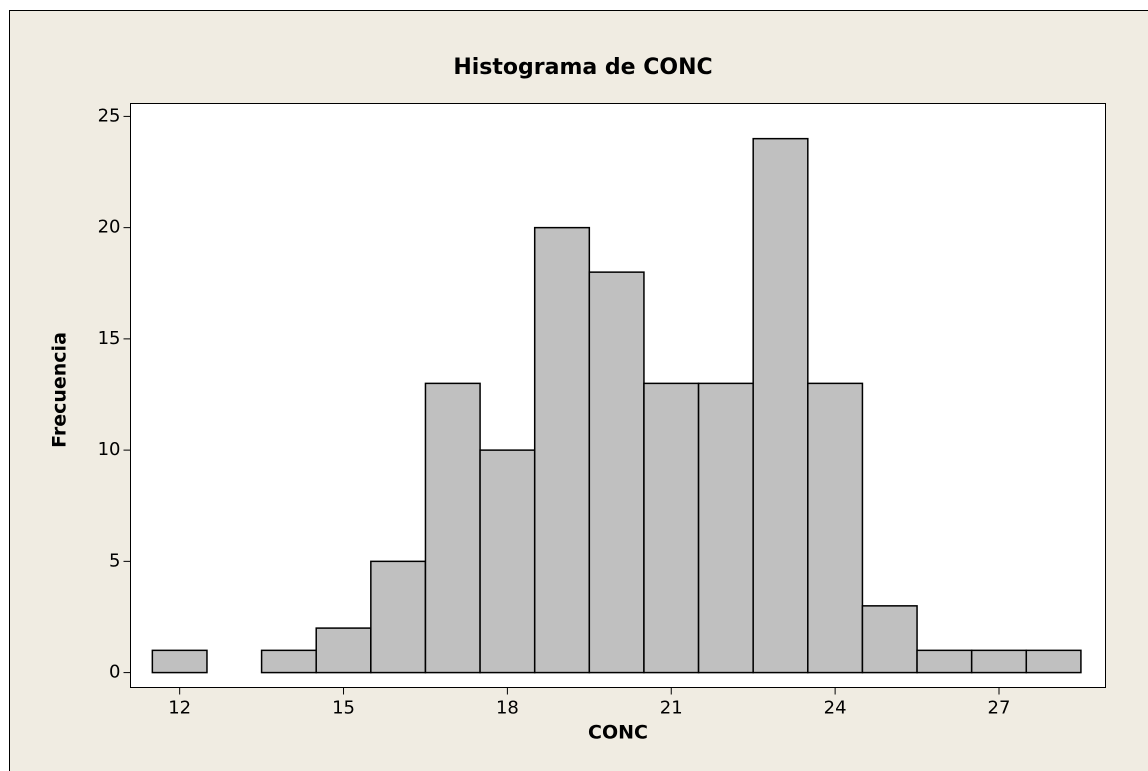  I want to click on chart-title: Histograma de CONC, so click(582, 67).